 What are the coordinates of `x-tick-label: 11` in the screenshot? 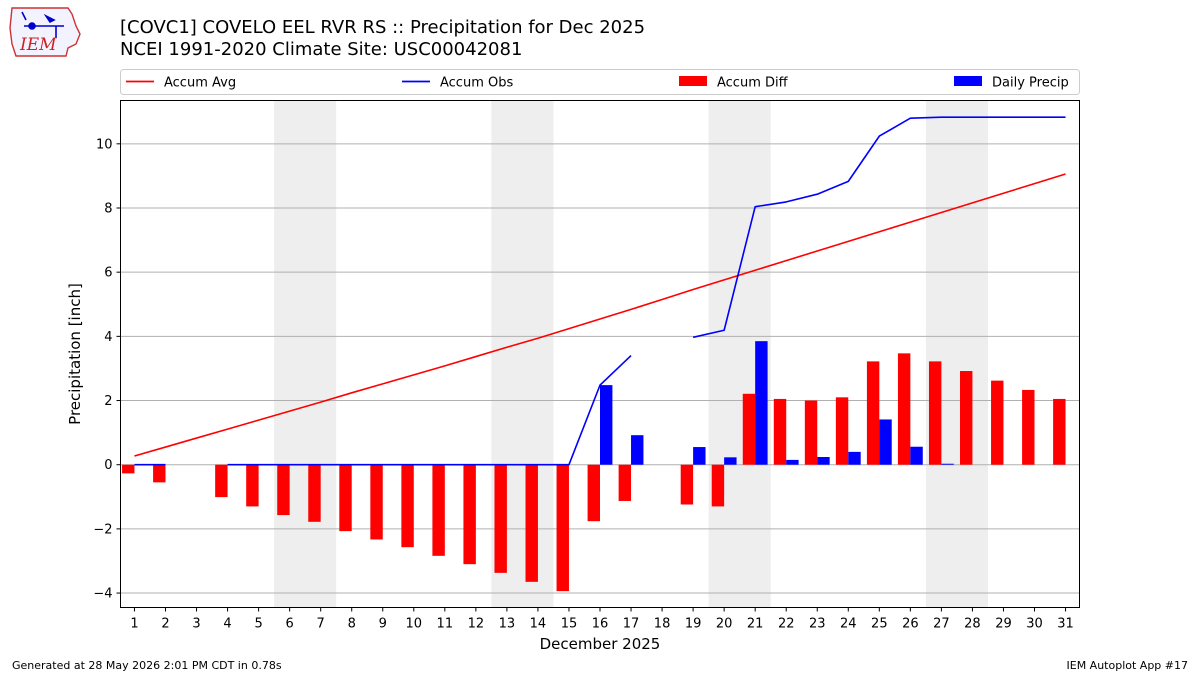 It's located at (445, 624).